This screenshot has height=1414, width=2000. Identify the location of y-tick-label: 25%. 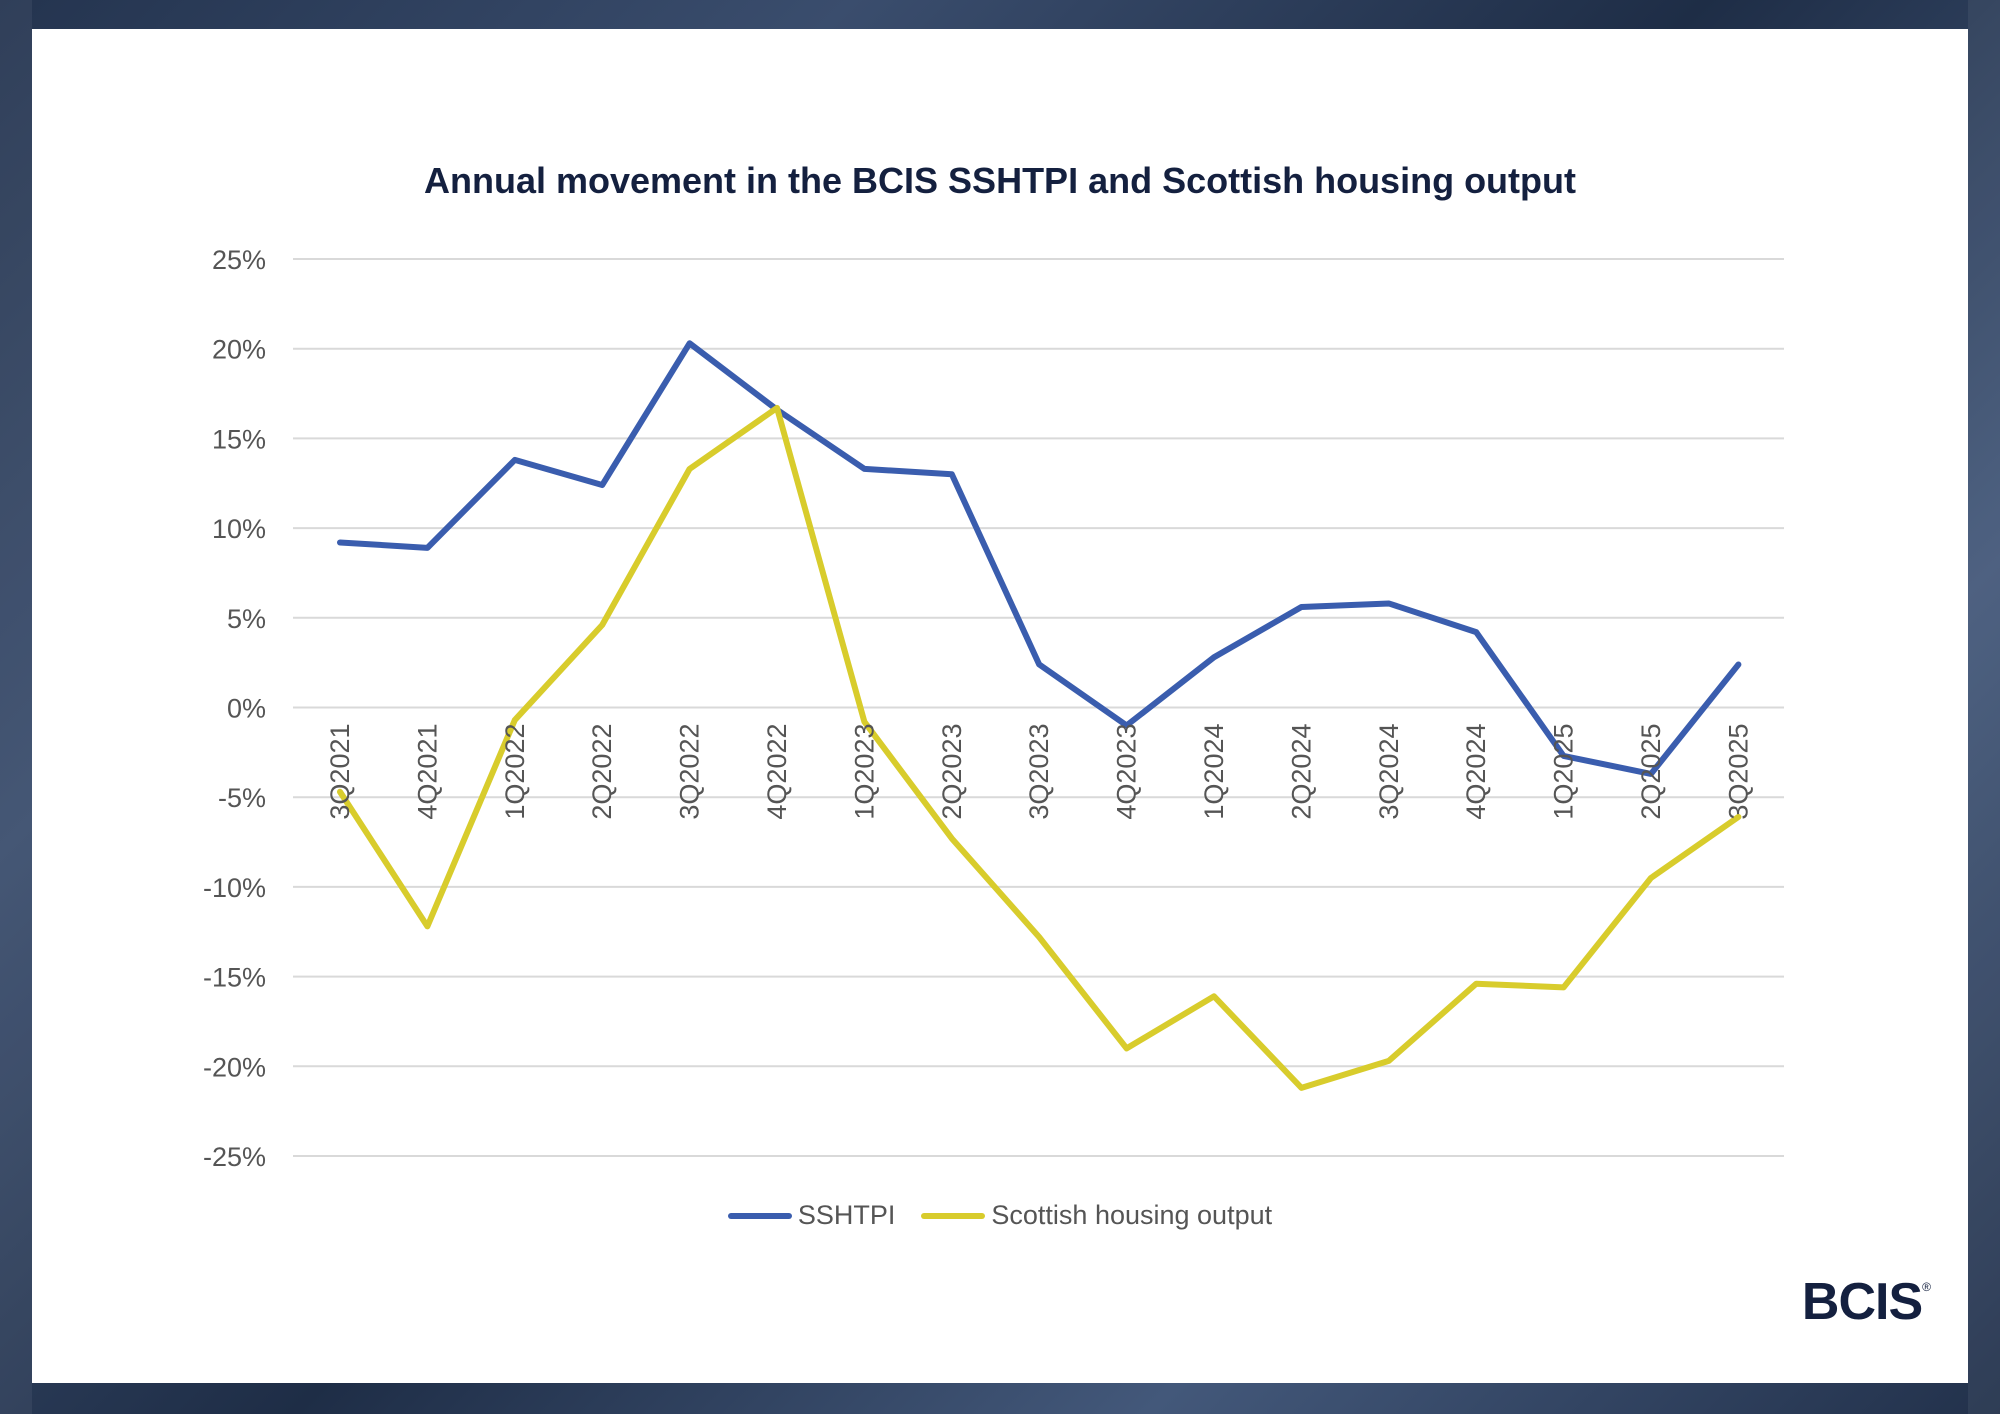
(239, 260).